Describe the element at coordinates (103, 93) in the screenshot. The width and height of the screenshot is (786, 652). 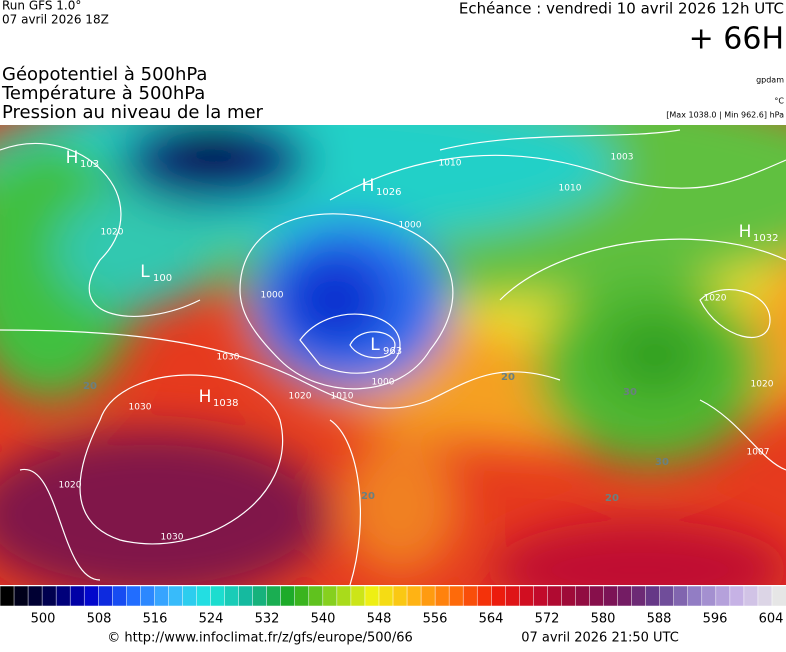
I see `field-label: Température à 500hPa` at that location.